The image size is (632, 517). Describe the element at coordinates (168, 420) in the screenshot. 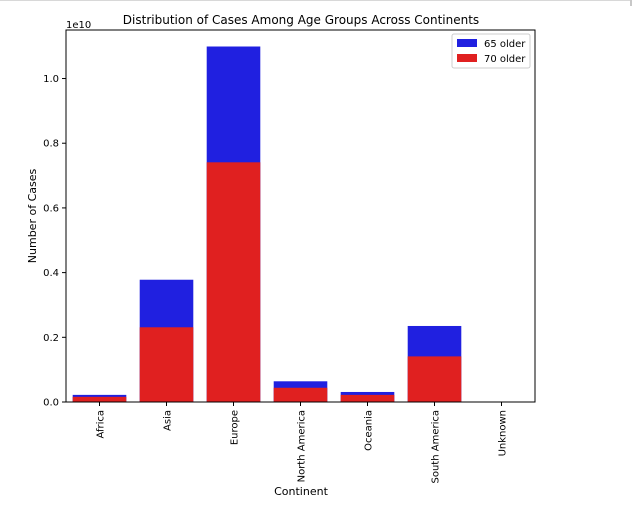

I see `x-tick-label: Asia` at that location.